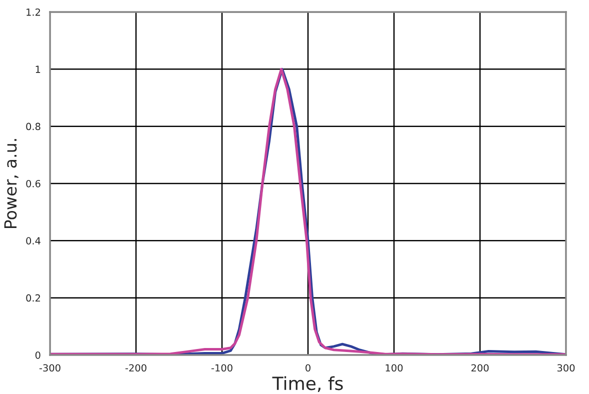 Image resolution: width=589 pixels, height=394 pixels. What do you see at coordinates (33, 184) in the screenshot?
I see `y-tick-label: 0.6` at bounding box center [33, 184].